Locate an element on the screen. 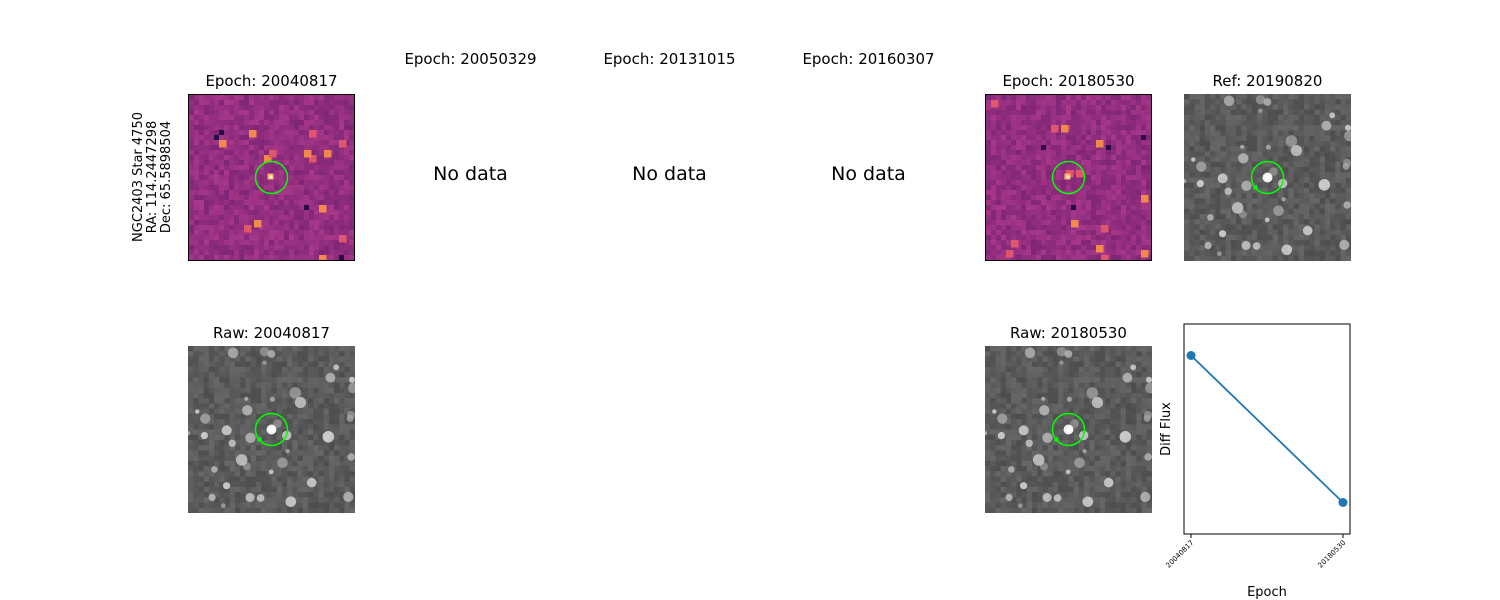 The width and height of the screenshot is (1500, 600). series-line is located at coordinates (1267, 429).